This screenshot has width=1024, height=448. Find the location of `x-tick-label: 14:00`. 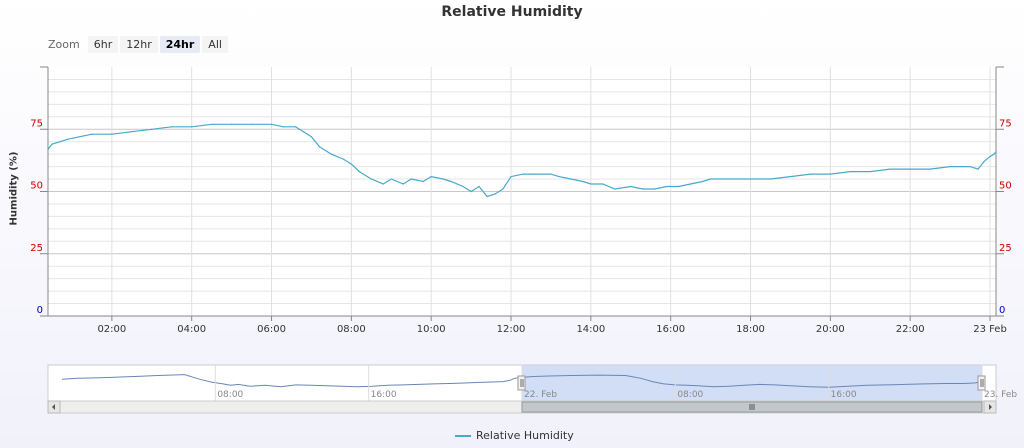

x-tick-label: 14:00 is located at coordinates (590, 329).